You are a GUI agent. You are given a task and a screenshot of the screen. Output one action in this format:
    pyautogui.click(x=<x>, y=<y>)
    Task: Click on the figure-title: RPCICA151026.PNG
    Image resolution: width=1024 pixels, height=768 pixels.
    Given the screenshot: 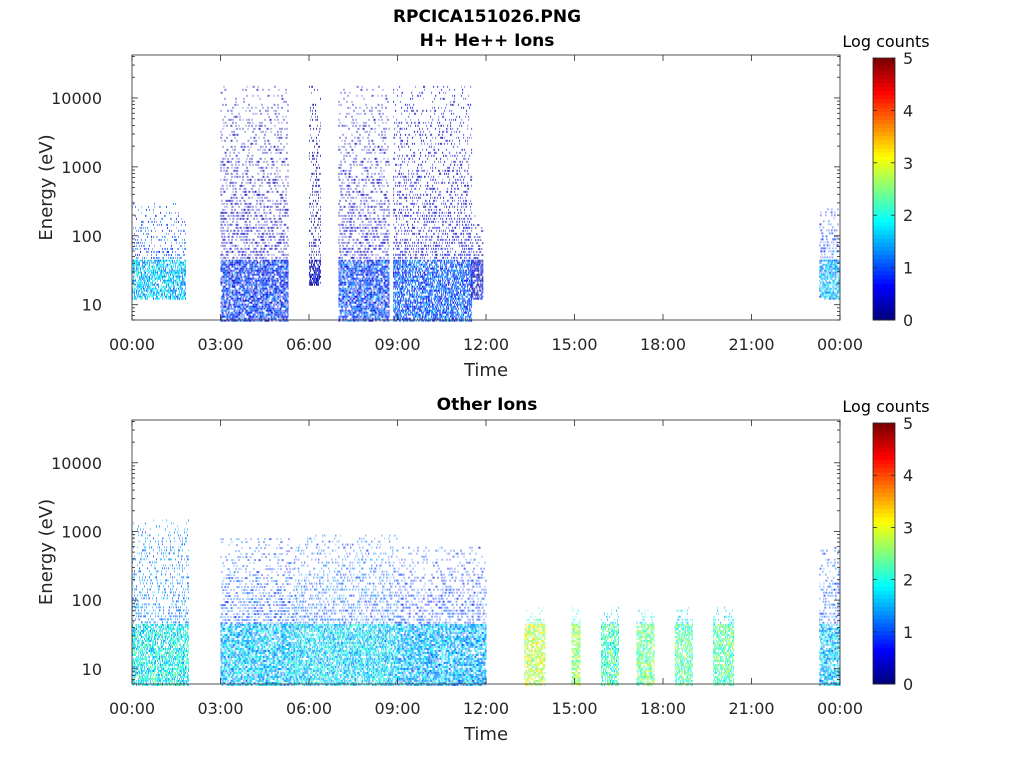 What is the action you would take?
    pyautogui.click(x=487, y=17)
    